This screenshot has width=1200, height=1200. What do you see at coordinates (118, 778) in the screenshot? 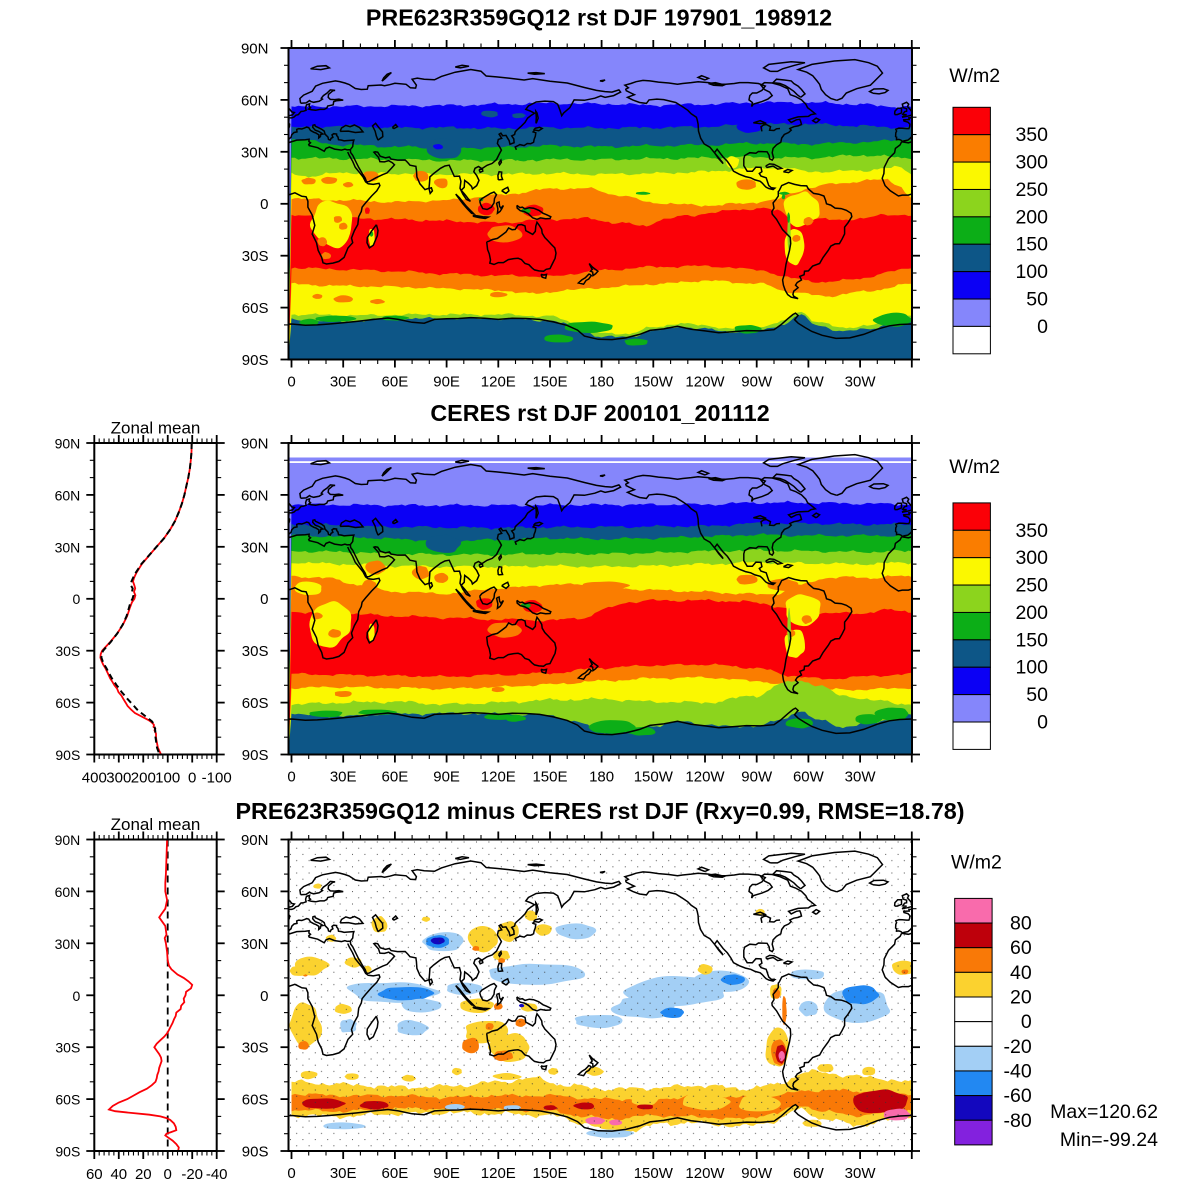
I see `svg-text: 300` at bounding box center [118, 778].